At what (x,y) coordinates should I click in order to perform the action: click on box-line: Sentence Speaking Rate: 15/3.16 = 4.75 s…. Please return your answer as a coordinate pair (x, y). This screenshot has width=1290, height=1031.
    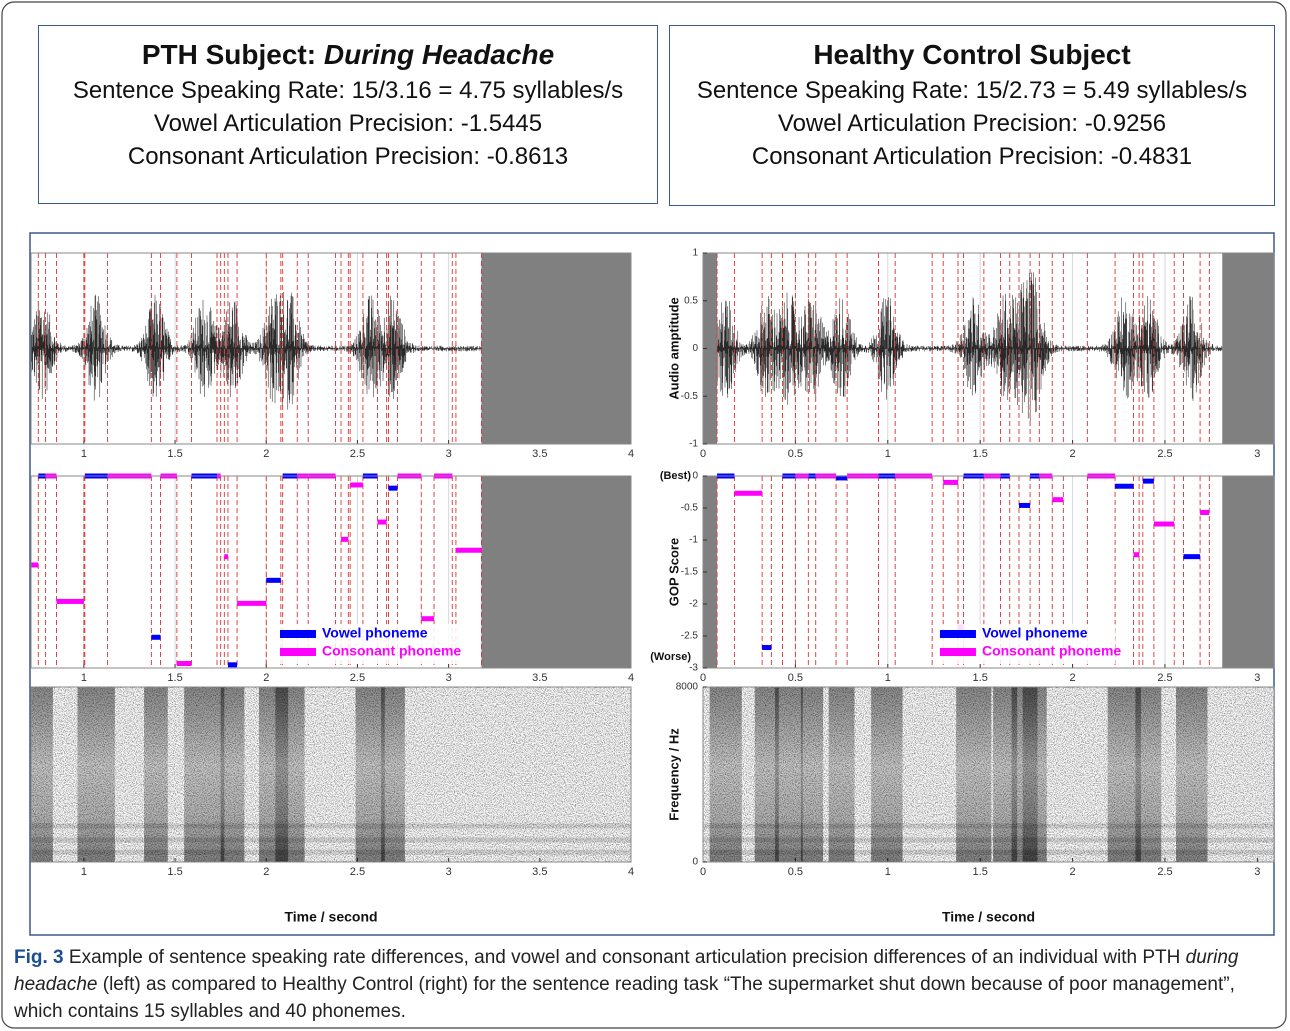
    Looking at the image, I should click on (348, 90).